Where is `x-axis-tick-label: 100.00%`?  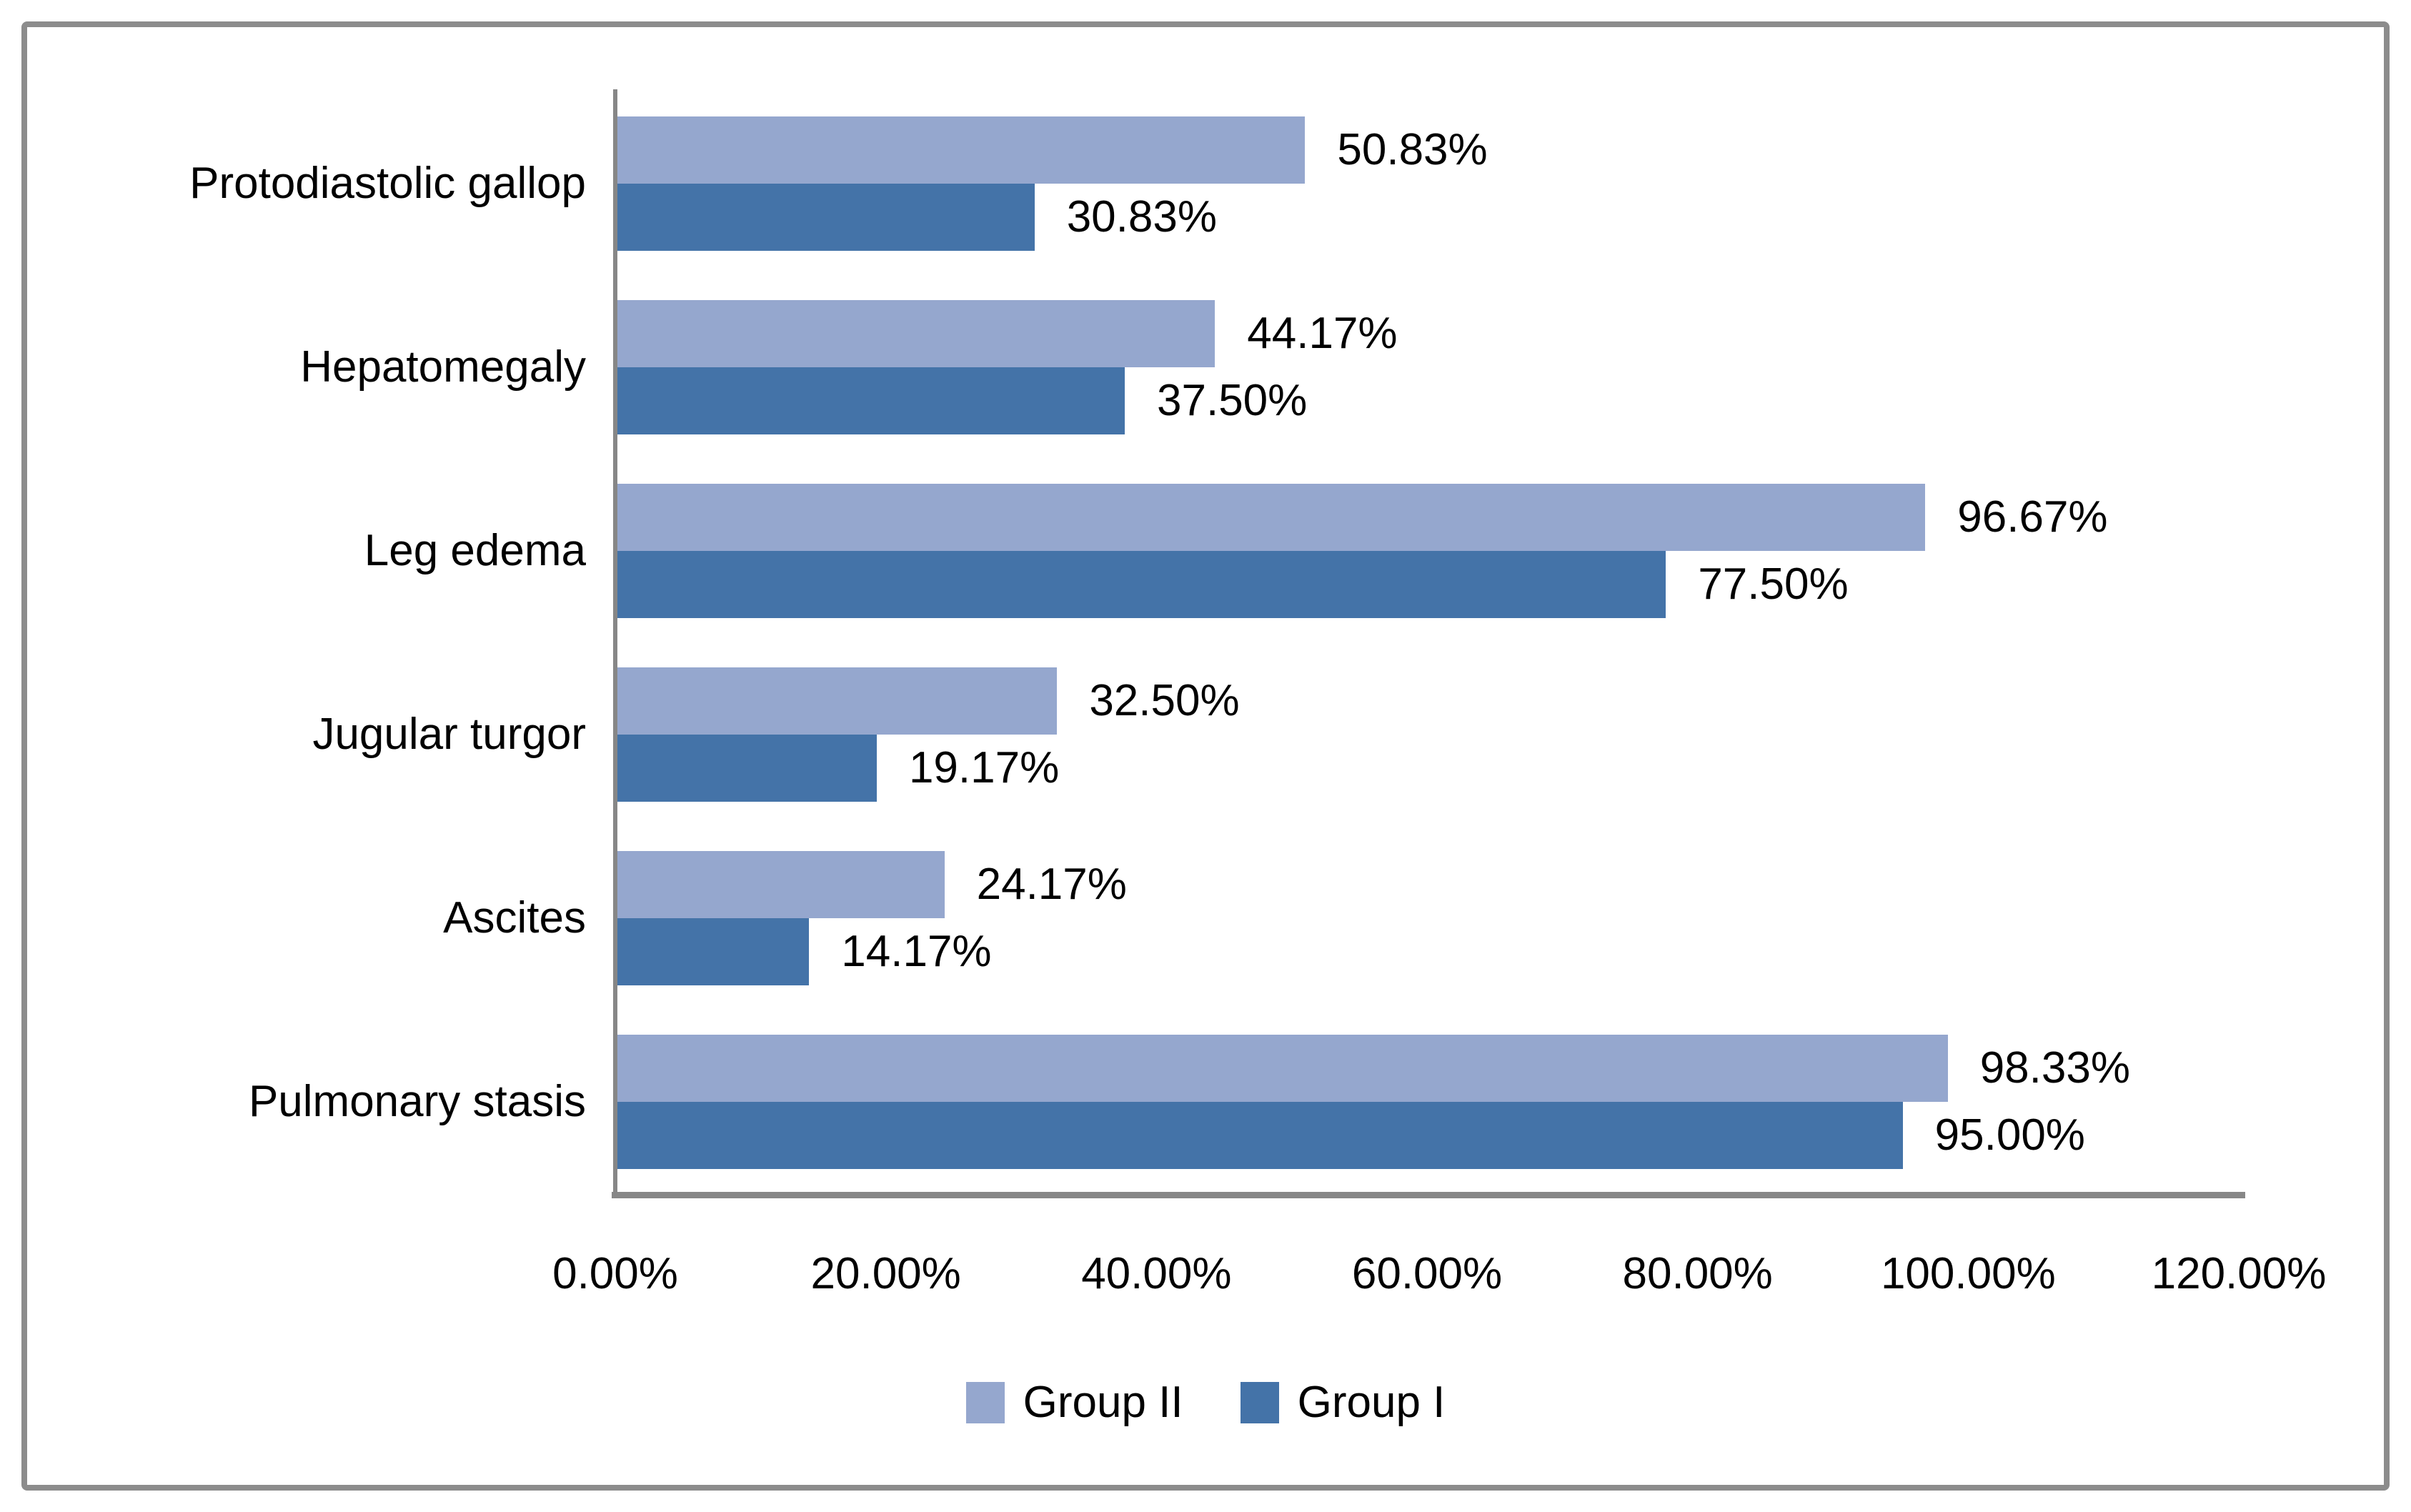 x-axis-tick-label: 100.00% is located at coordinates (1968, 1274).